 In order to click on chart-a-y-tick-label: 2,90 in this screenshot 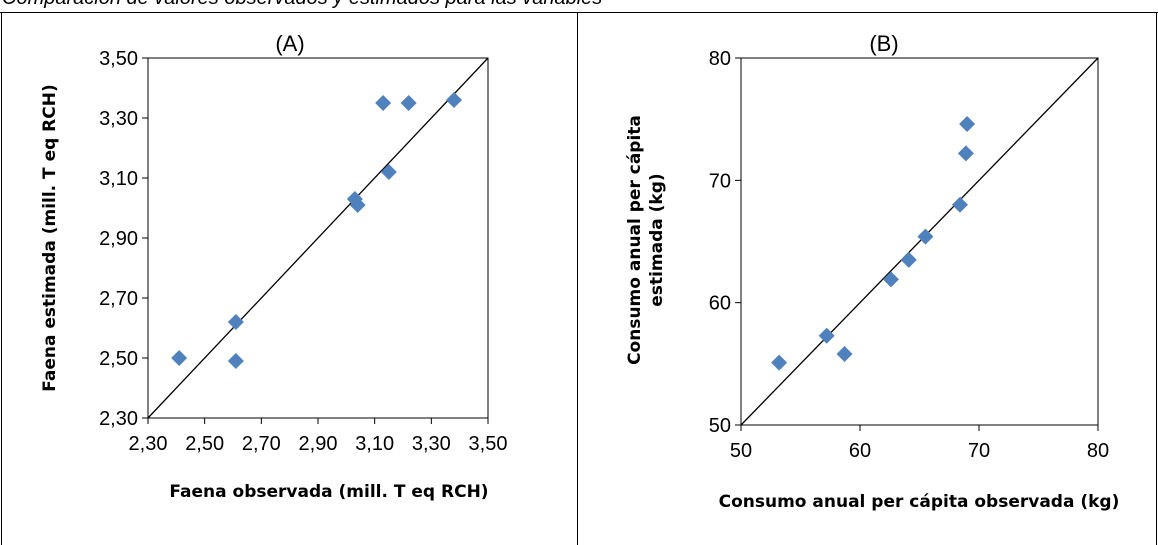, I will do `click(118, 239)`.